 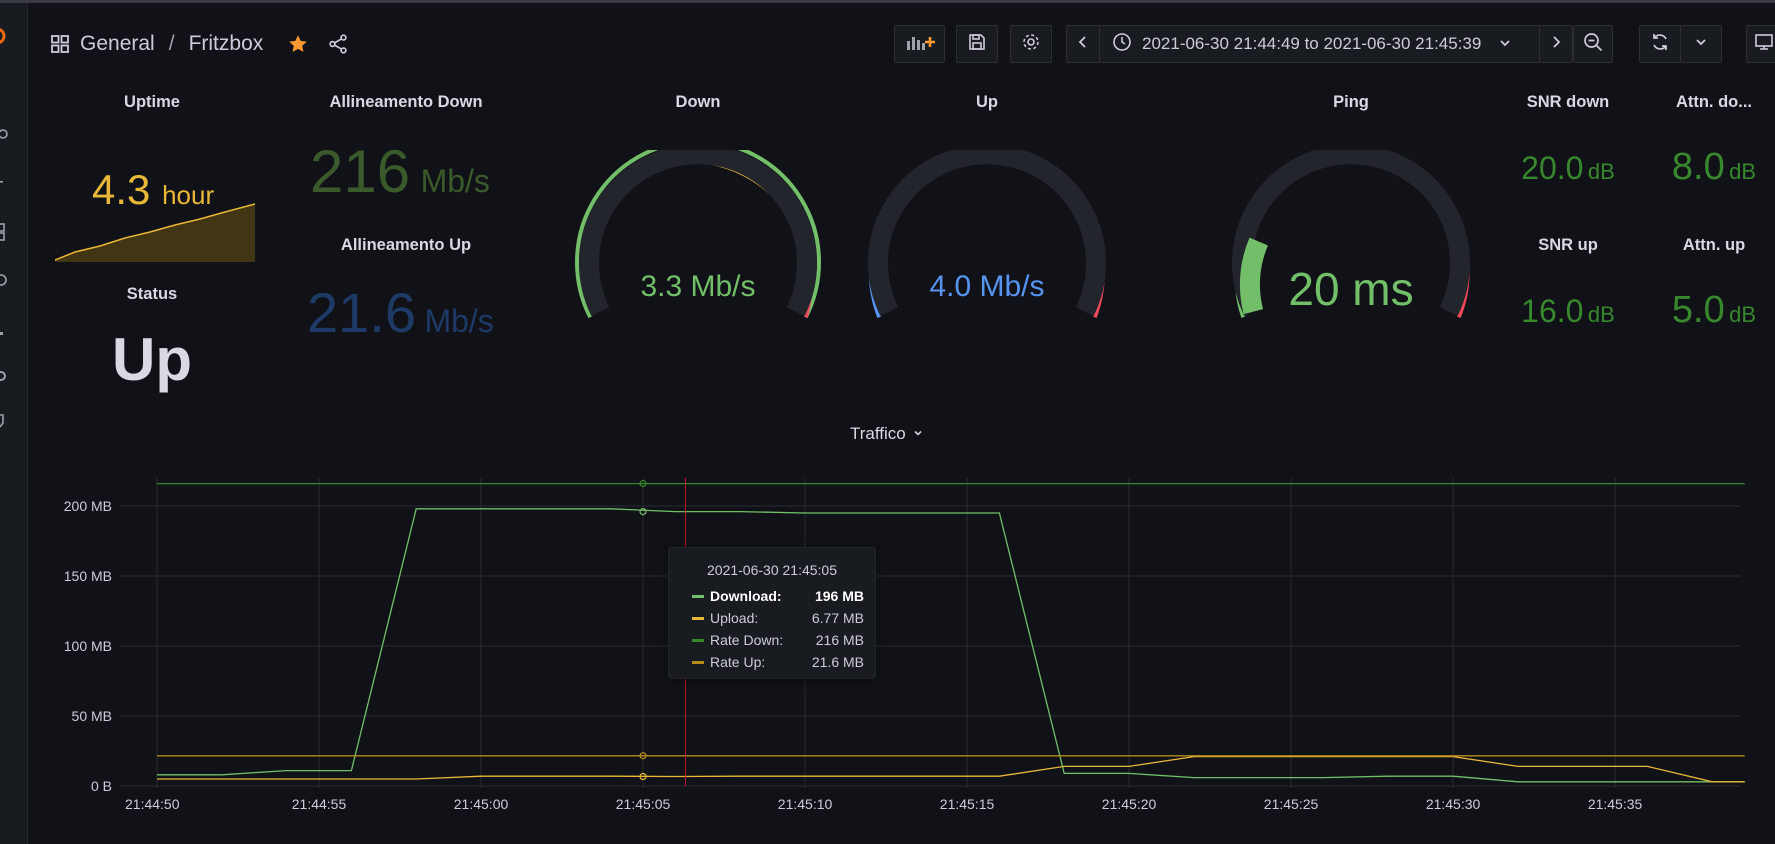 I want to click on dashboards-icon, so click(x=6, y=232).